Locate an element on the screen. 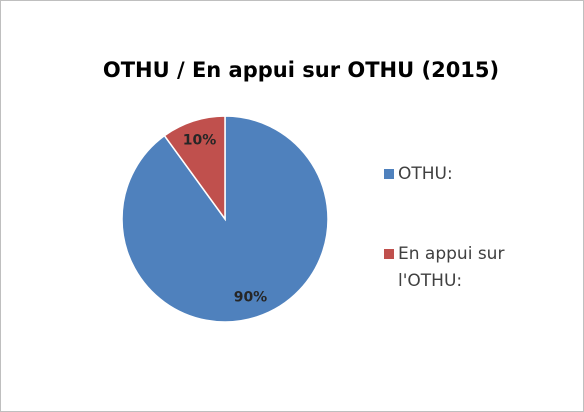  legend-label: En appui sur l'OTHU: is located at coordinates (451, 267).